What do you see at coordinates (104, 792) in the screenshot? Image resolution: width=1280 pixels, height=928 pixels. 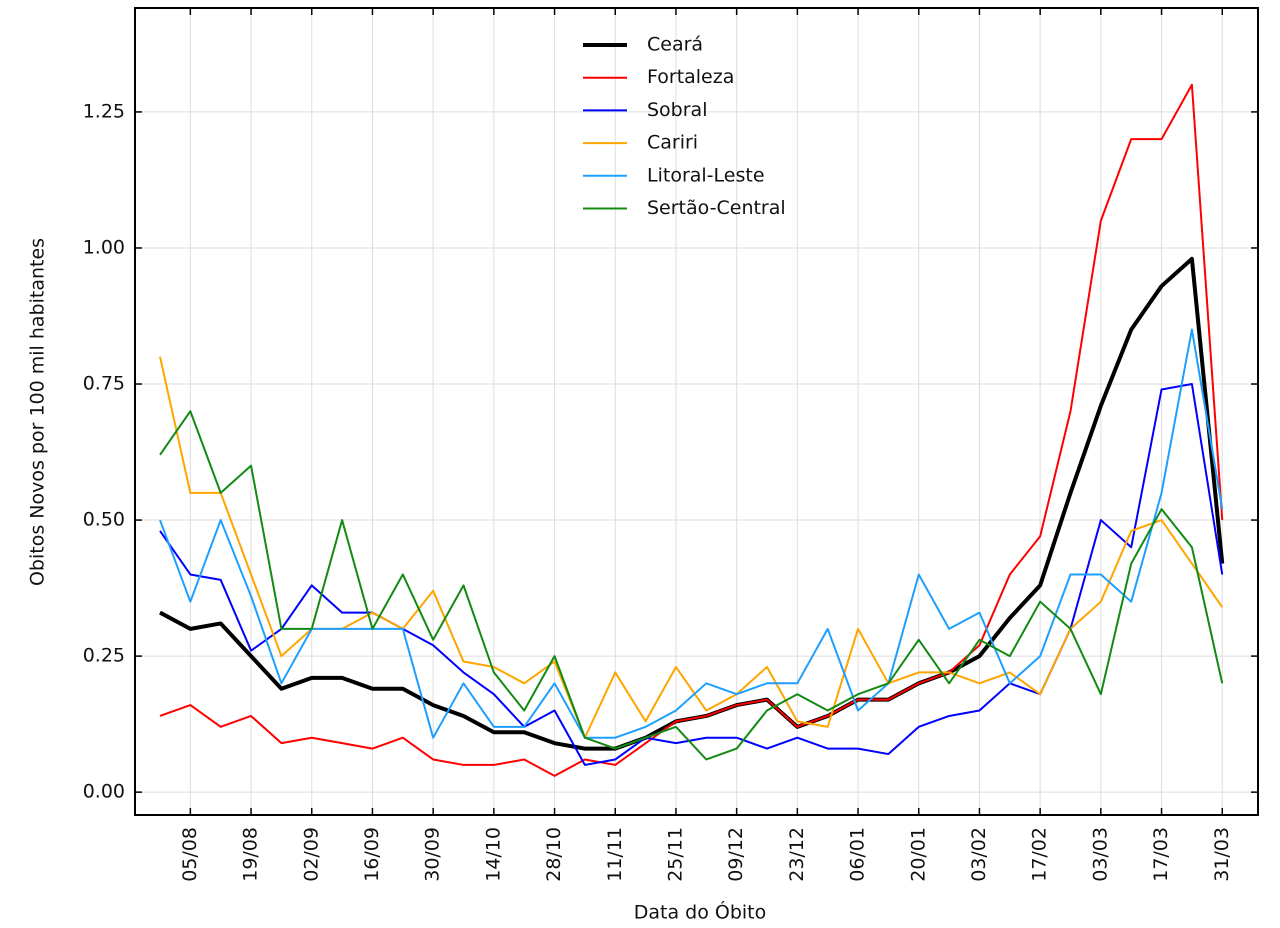 I see `y-tick-label: 0.00` at bounding box center [104, 792].